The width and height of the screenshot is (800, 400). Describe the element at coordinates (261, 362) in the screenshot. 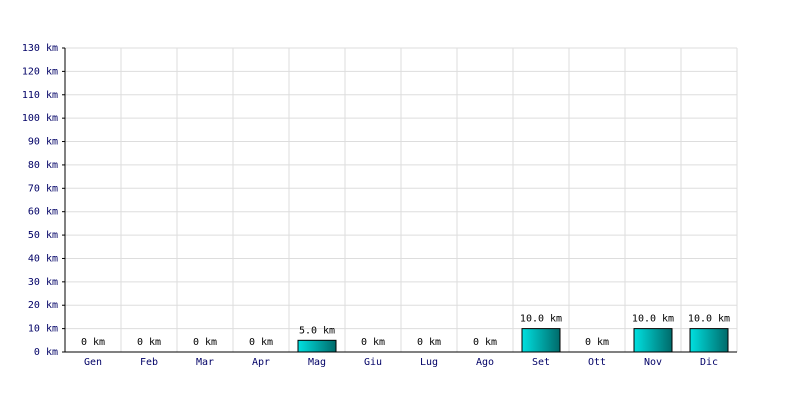

I see `x-tick-label: Apr` at that location.